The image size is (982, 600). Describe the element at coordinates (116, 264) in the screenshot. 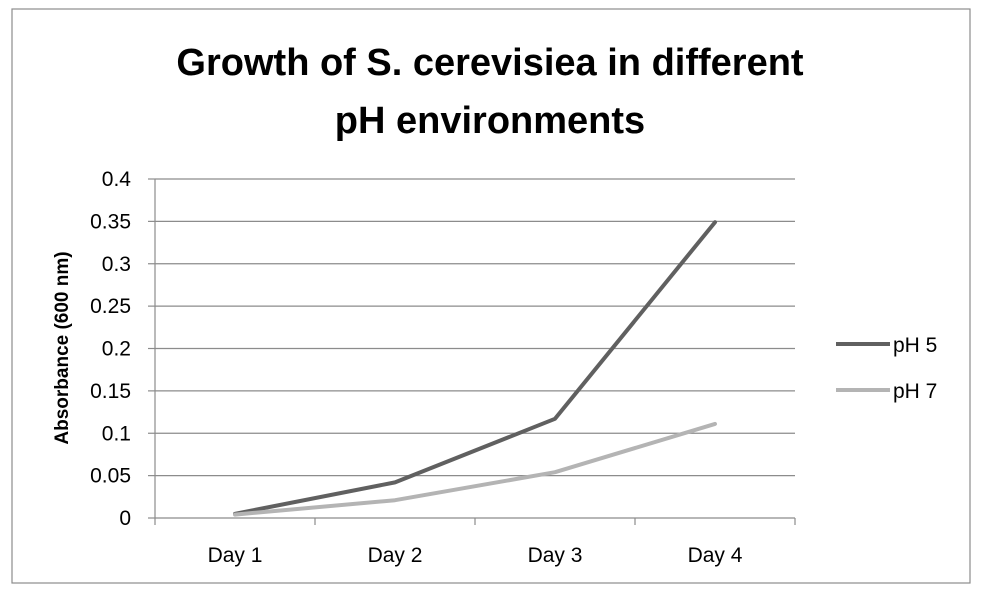

I see `y-tick-label: 0.3` at that location.